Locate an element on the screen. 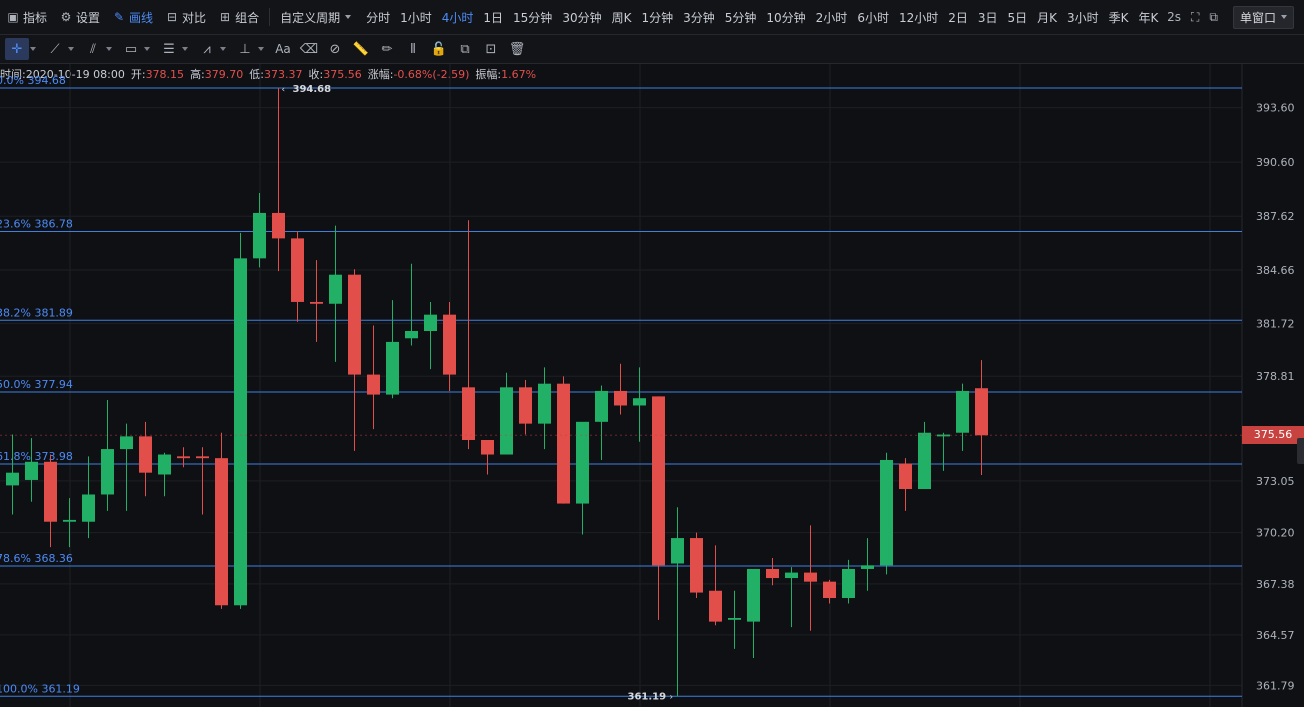  compare-icon: ⊟ is located at coordinates (172, 17).